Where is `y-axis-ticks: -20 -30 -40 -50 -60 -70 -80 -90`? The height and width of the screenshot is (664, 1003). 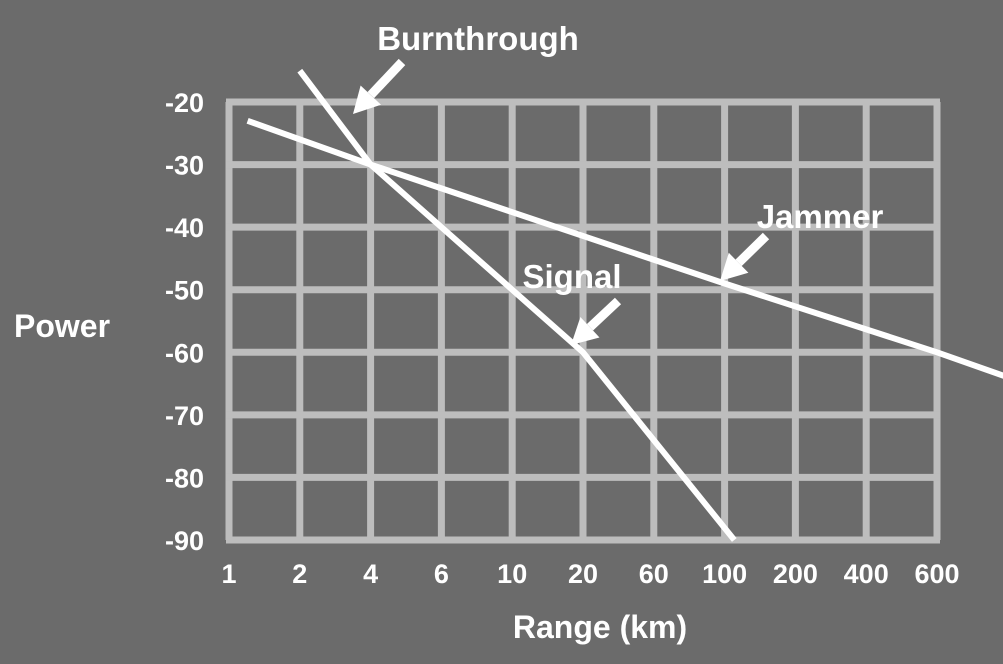
y-axis-ticks: -20 -30 -40 -50 -60 -70 -80 -90 is located at coordinates (184, 322).